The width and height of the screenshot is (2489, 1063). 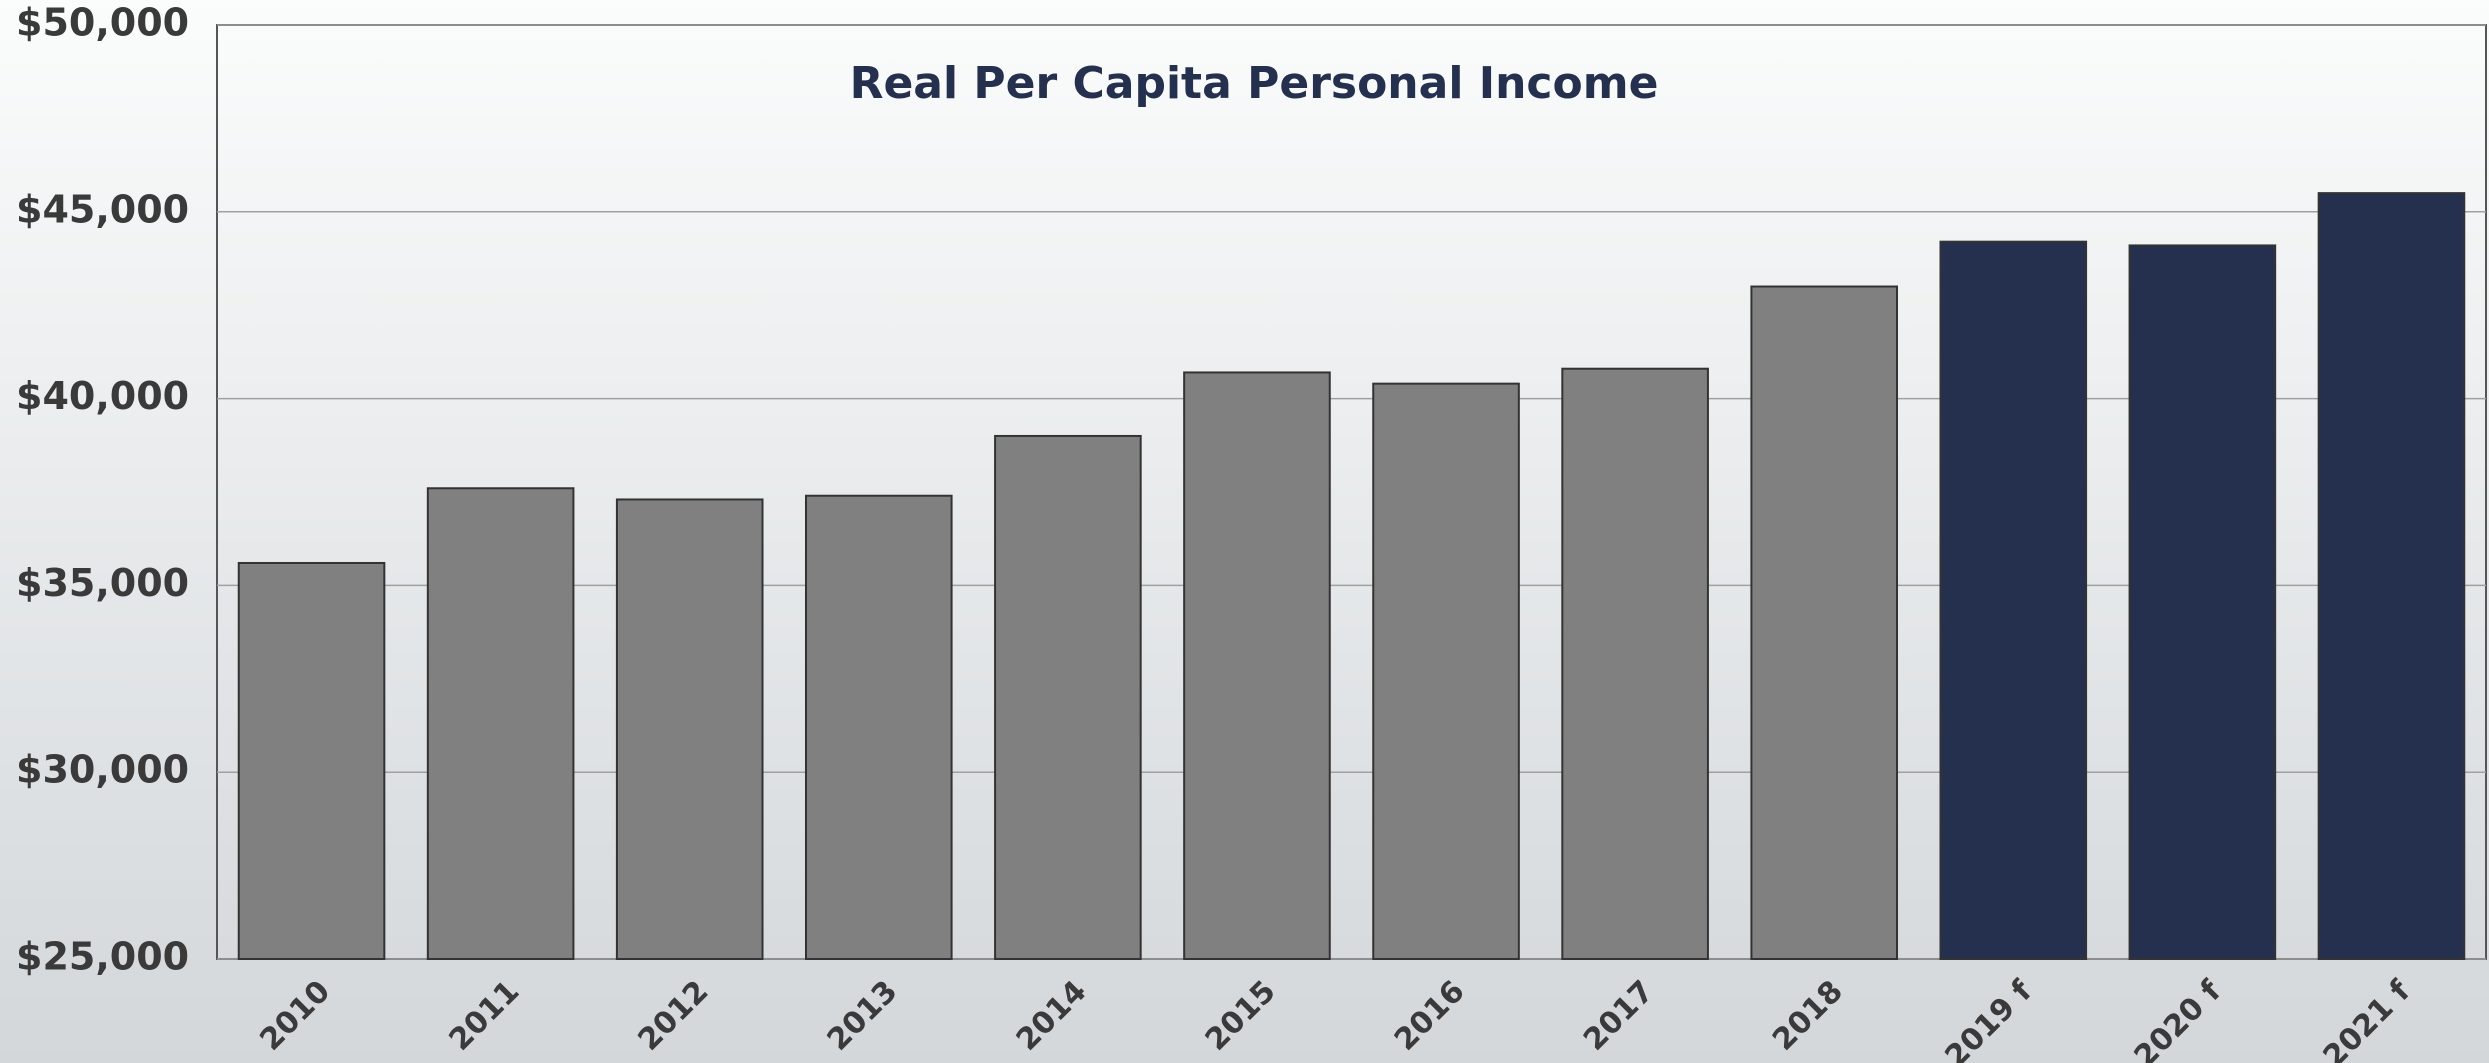 What do you see at coordinates (1430, 1016) in the screenshot?
I see `x-tick-label: 2016` at bounding box center [1430, 1016].